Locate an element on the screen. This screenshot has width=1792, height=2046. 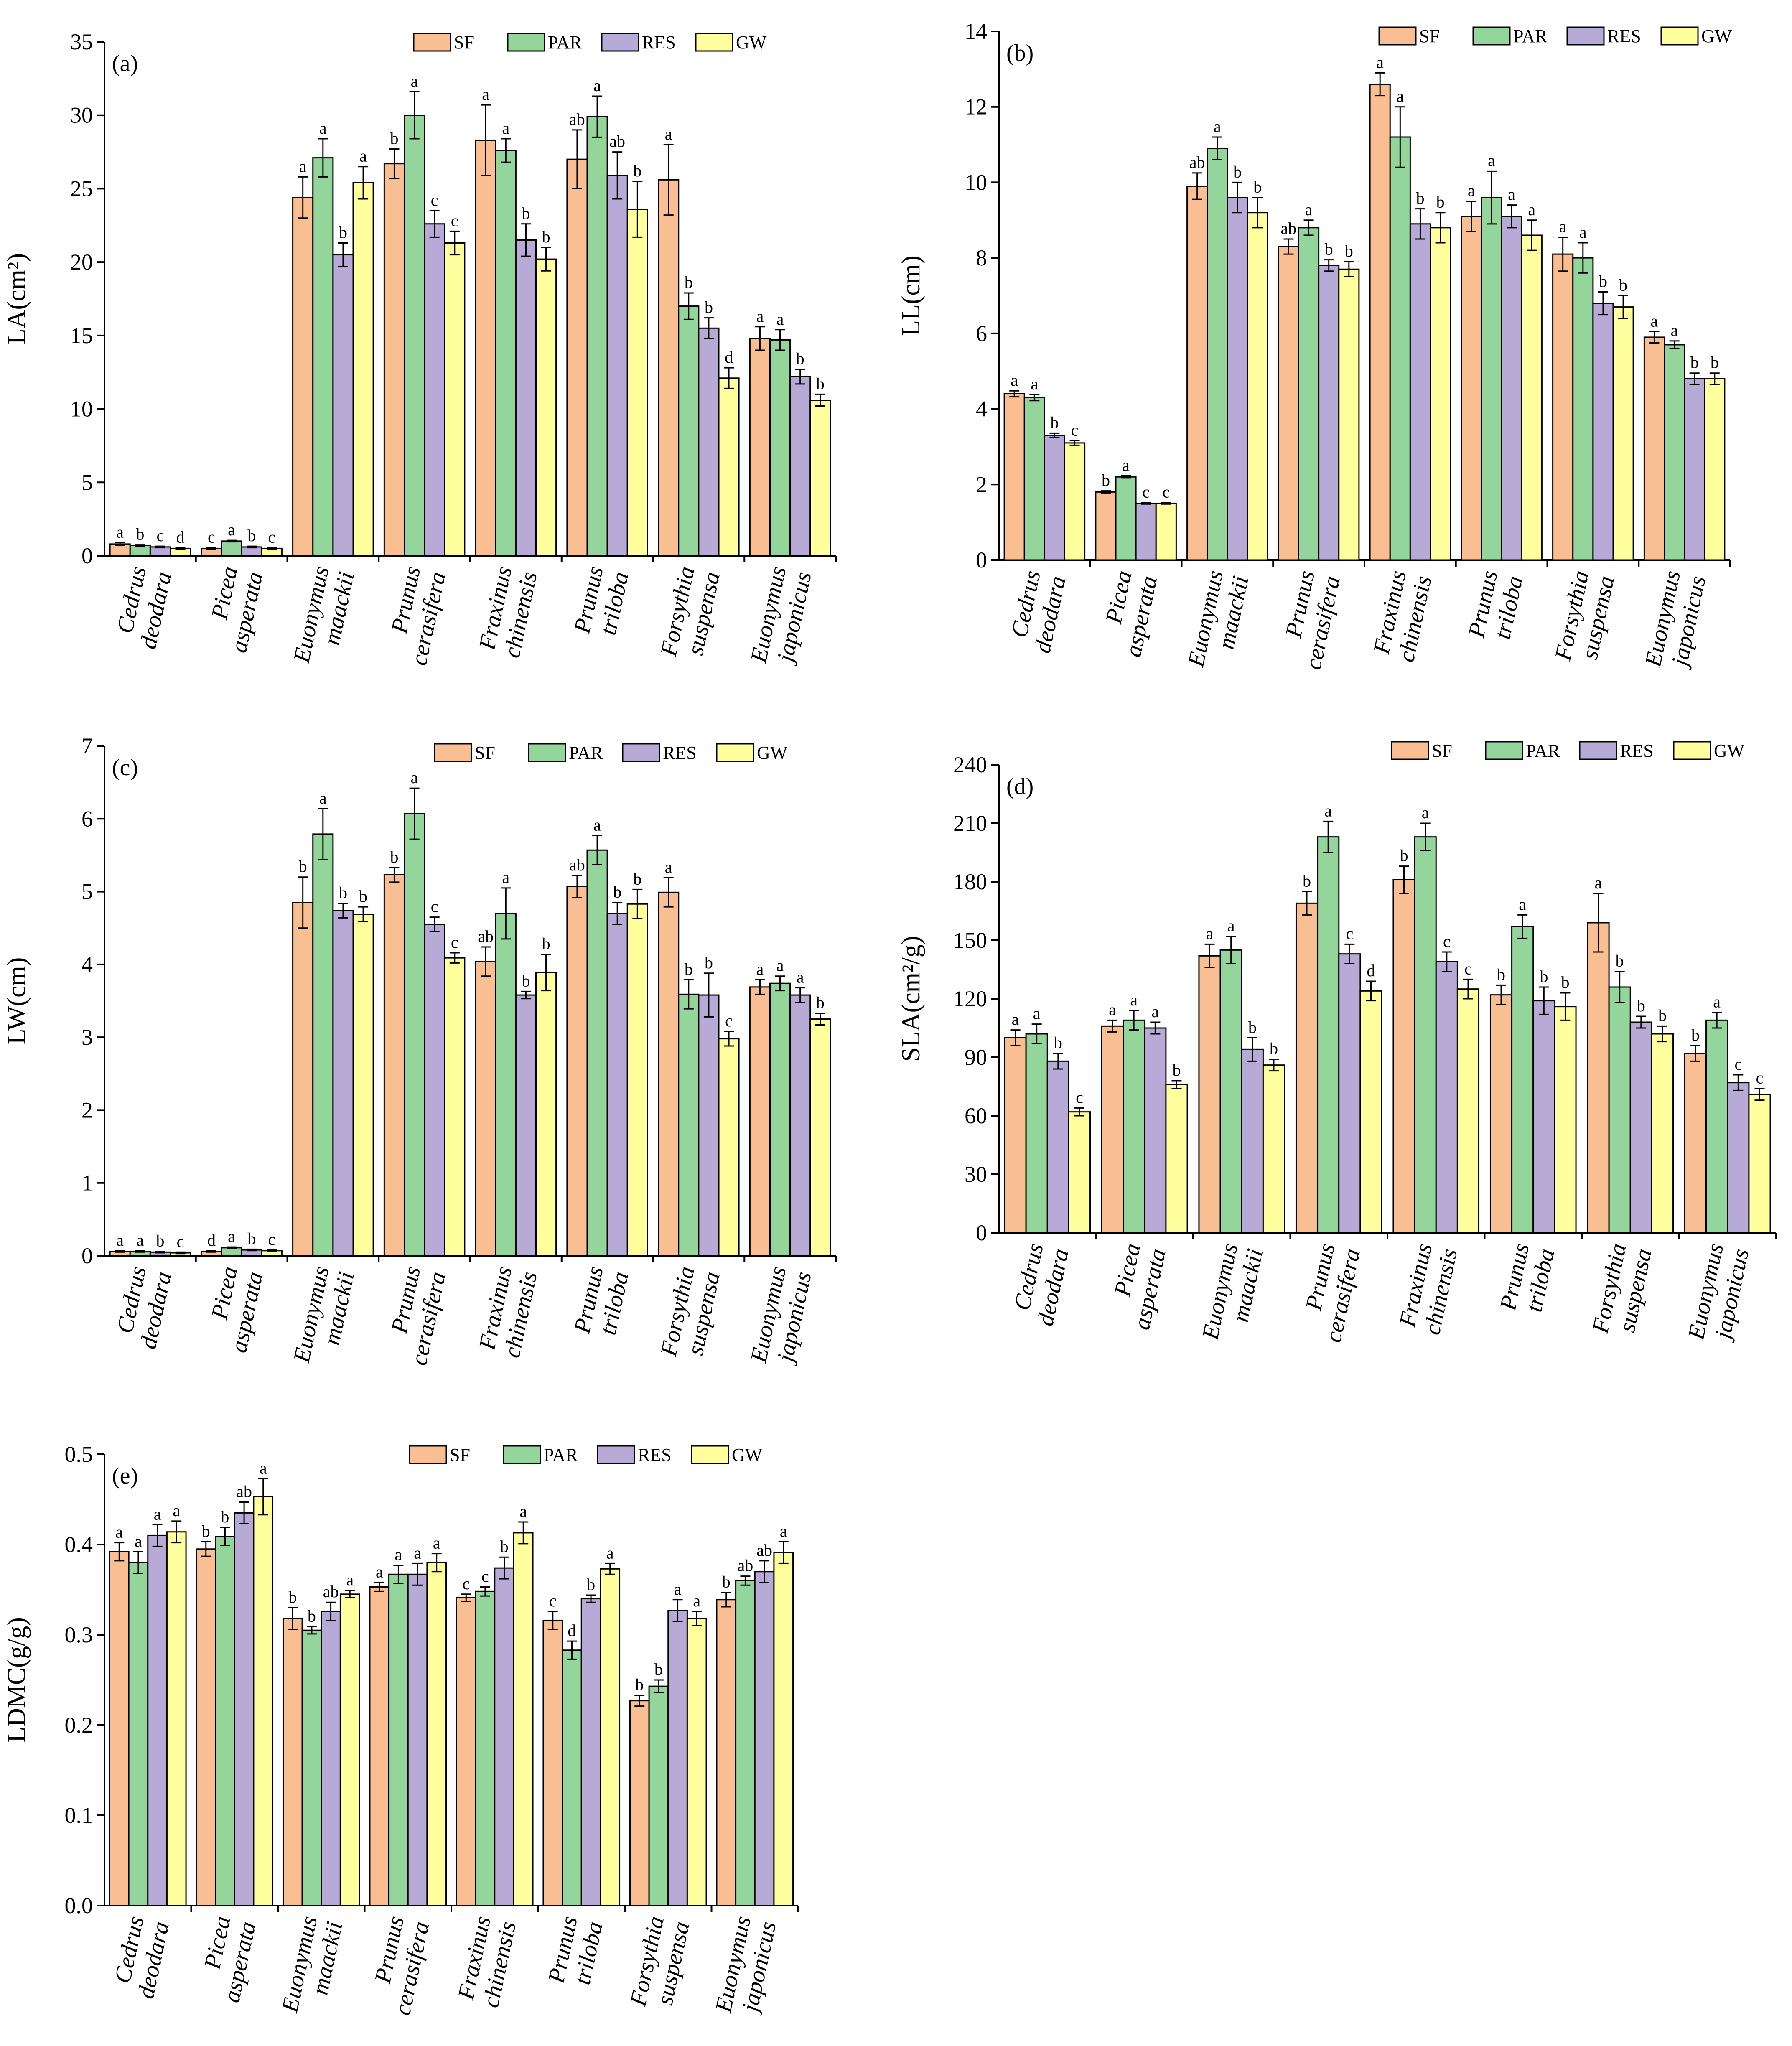
y-tick-label: 0.2 is located at coordinates (79, 1725).